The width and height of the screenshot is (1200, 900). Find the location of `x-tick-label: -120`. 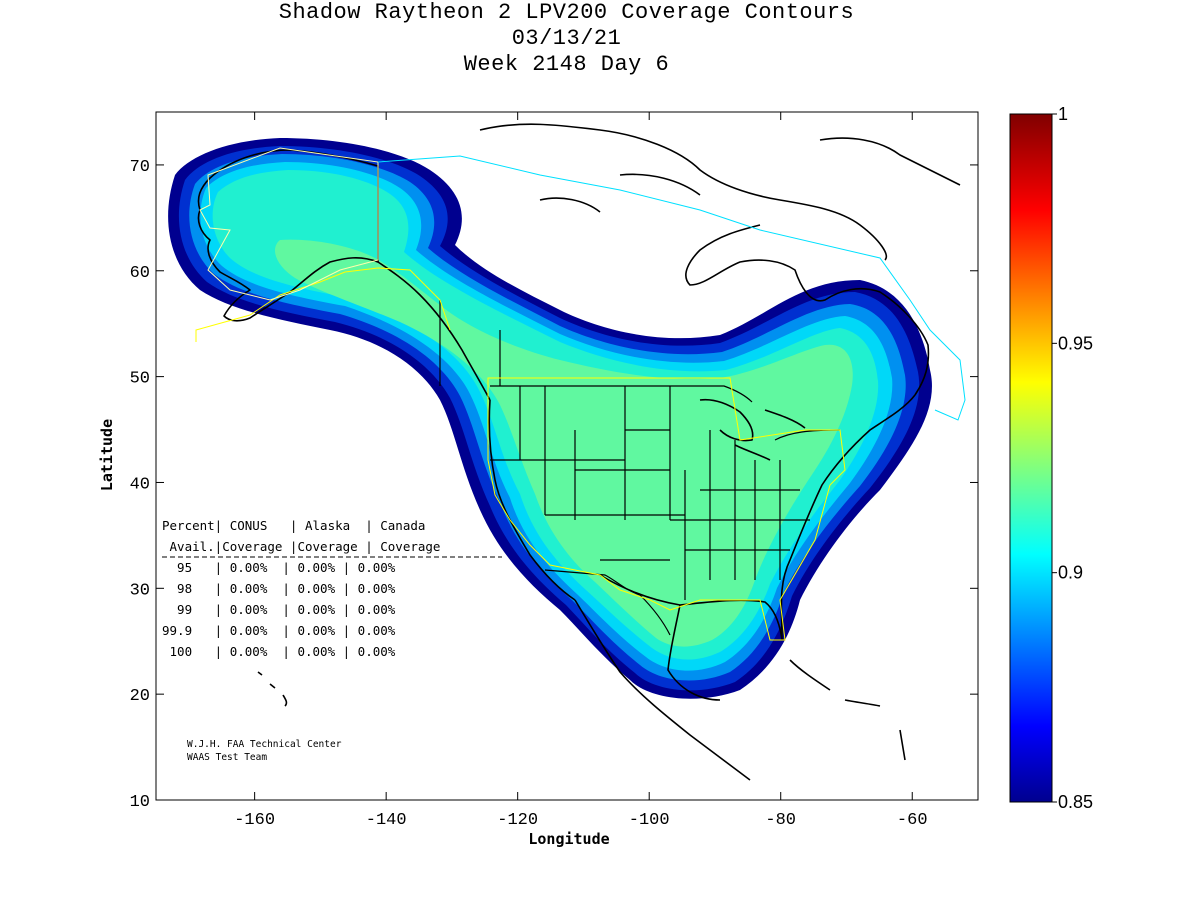

x-tick-label: -120 is located at coordinates (517, 820).